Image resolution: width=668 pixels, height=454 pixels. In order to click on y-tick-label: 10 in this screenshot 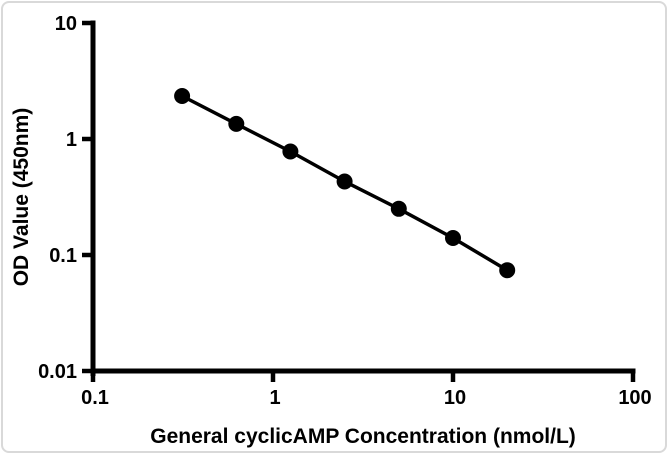, I will do `click(66, 24)`.